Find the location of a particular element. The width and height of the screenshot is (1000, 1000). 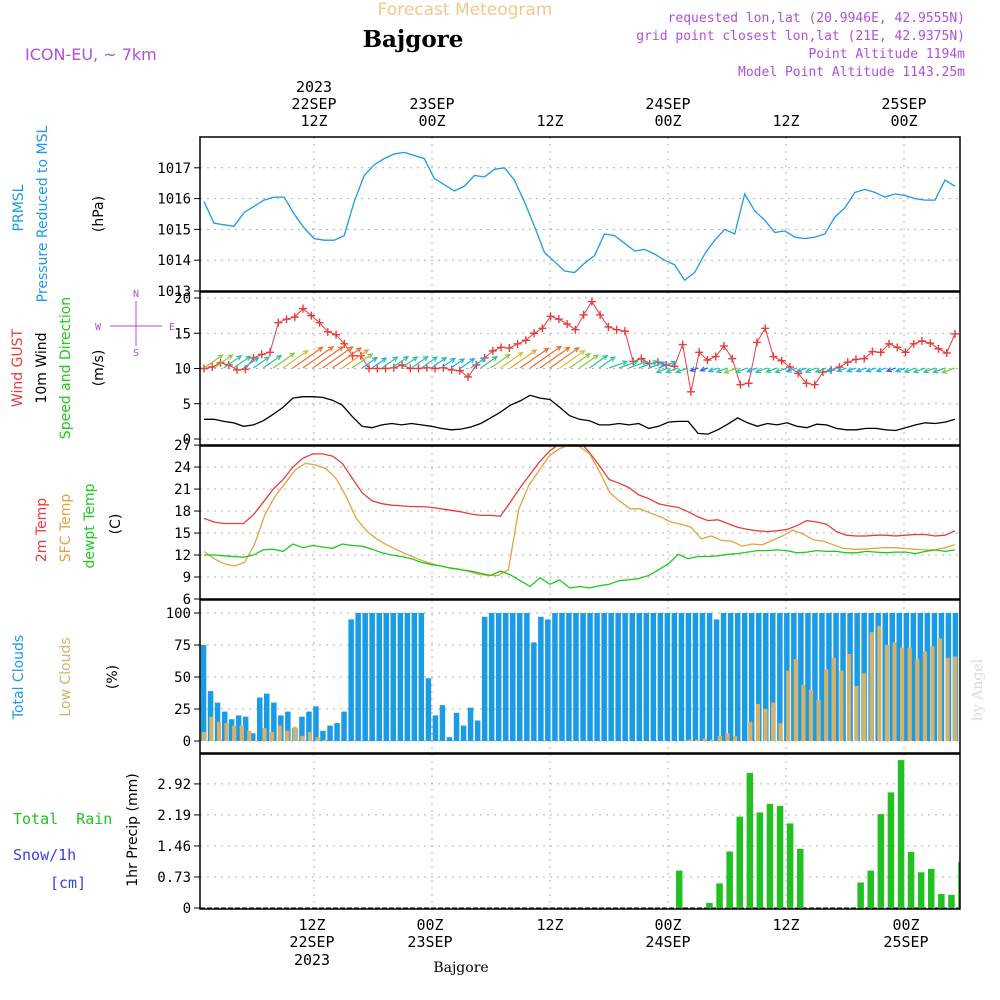

snow-label: Snow/1h is located at coordinates (44, 855).